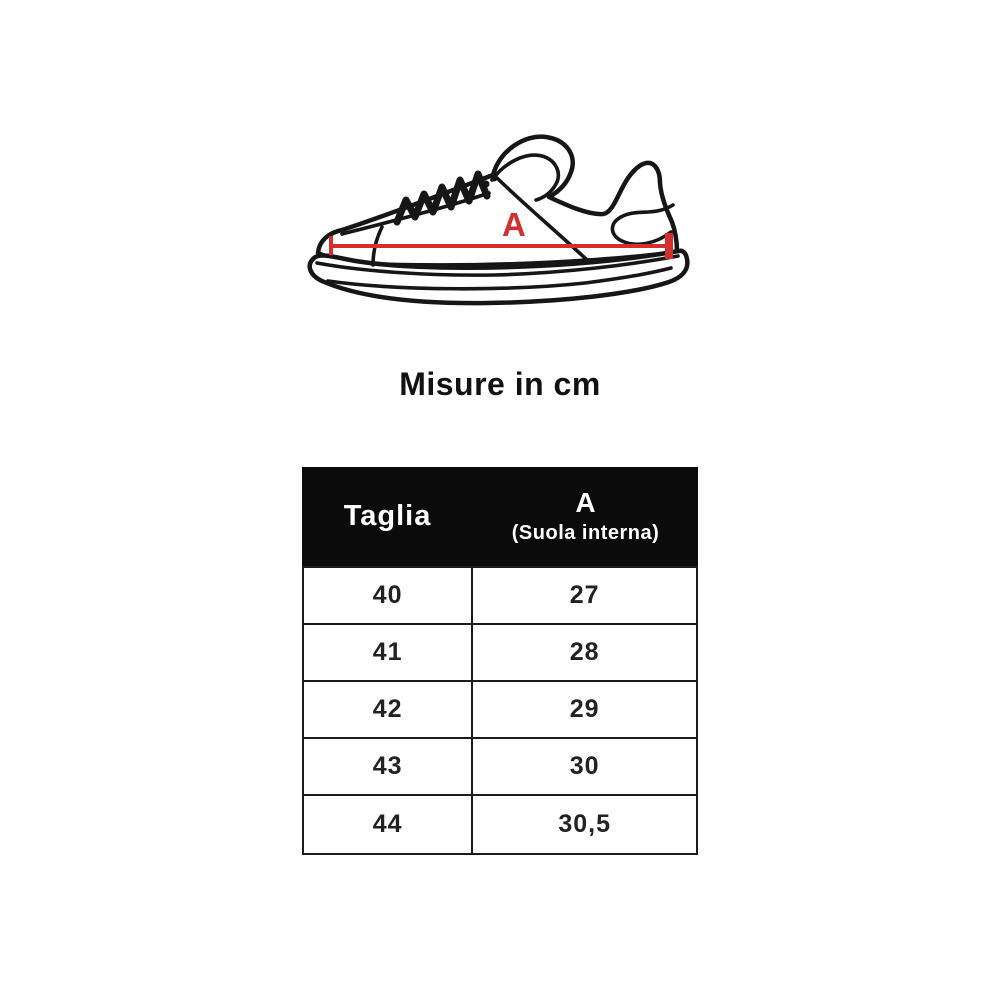  What do you see at coordinates (497, 265) in the screenshot?
I see `shoe-sole-welt-line` at bounding box center [497, 265].